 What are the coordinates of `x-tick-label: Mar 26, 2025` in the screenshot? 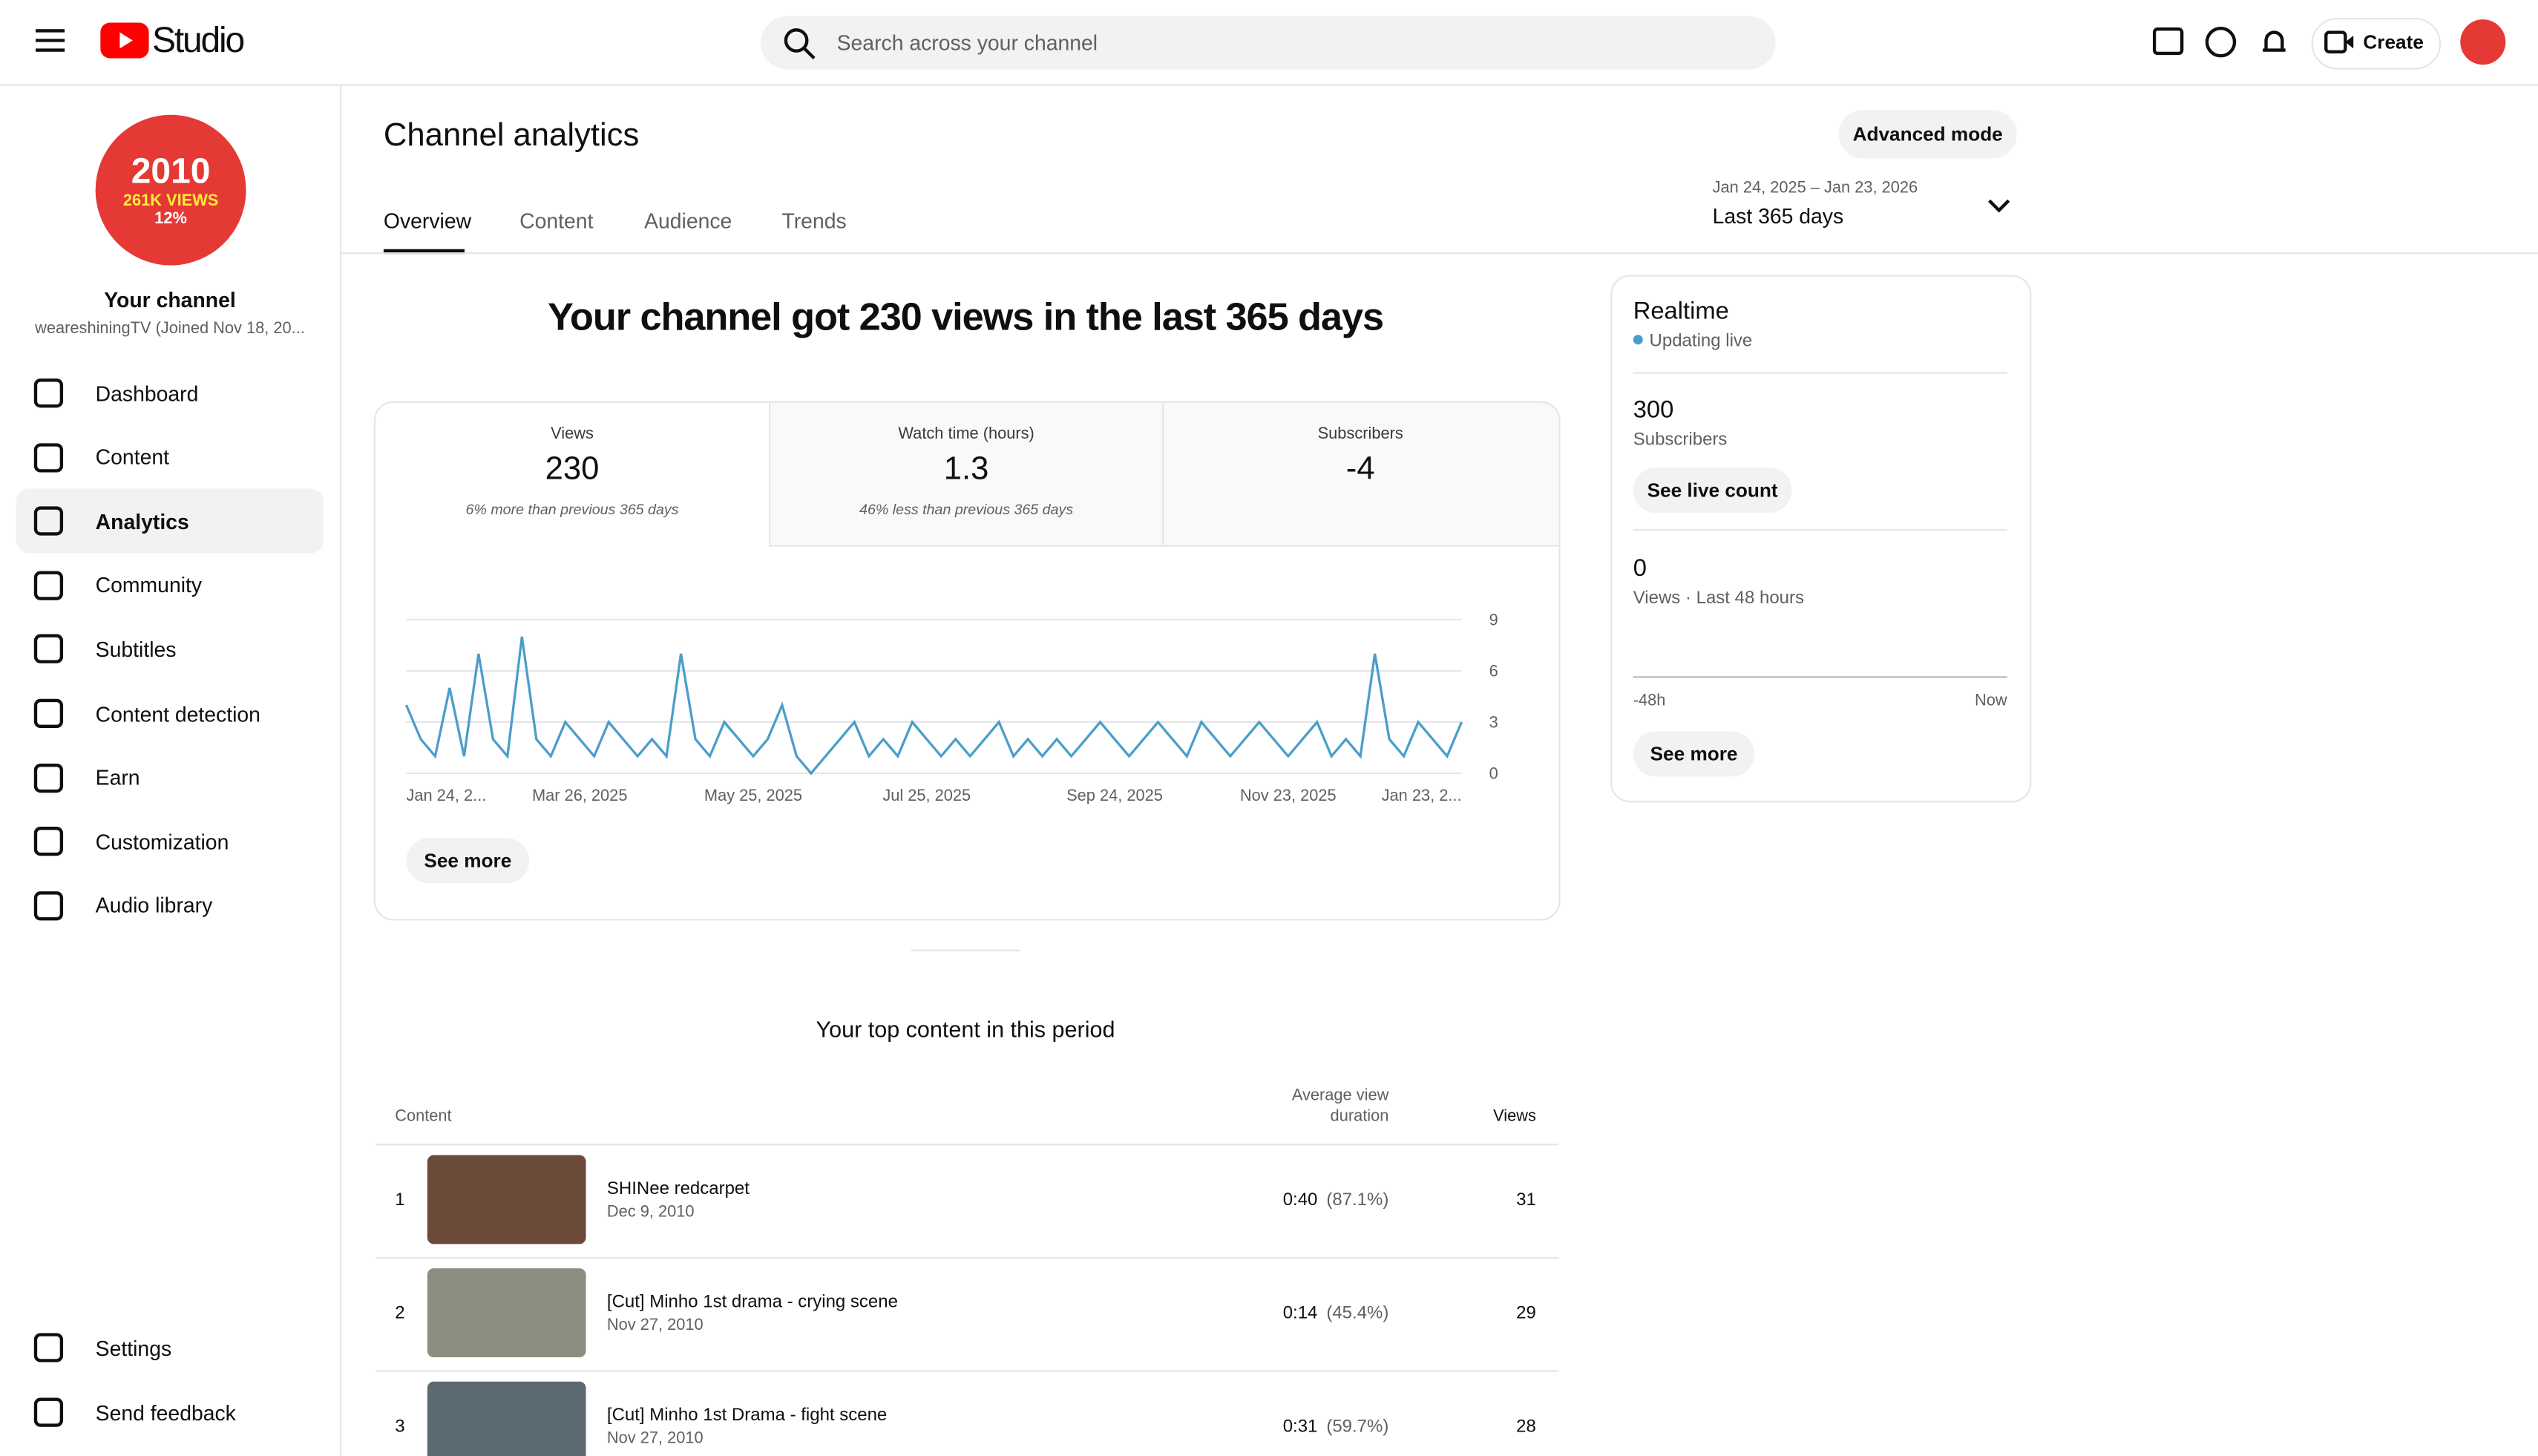 It's located at (579, 795).